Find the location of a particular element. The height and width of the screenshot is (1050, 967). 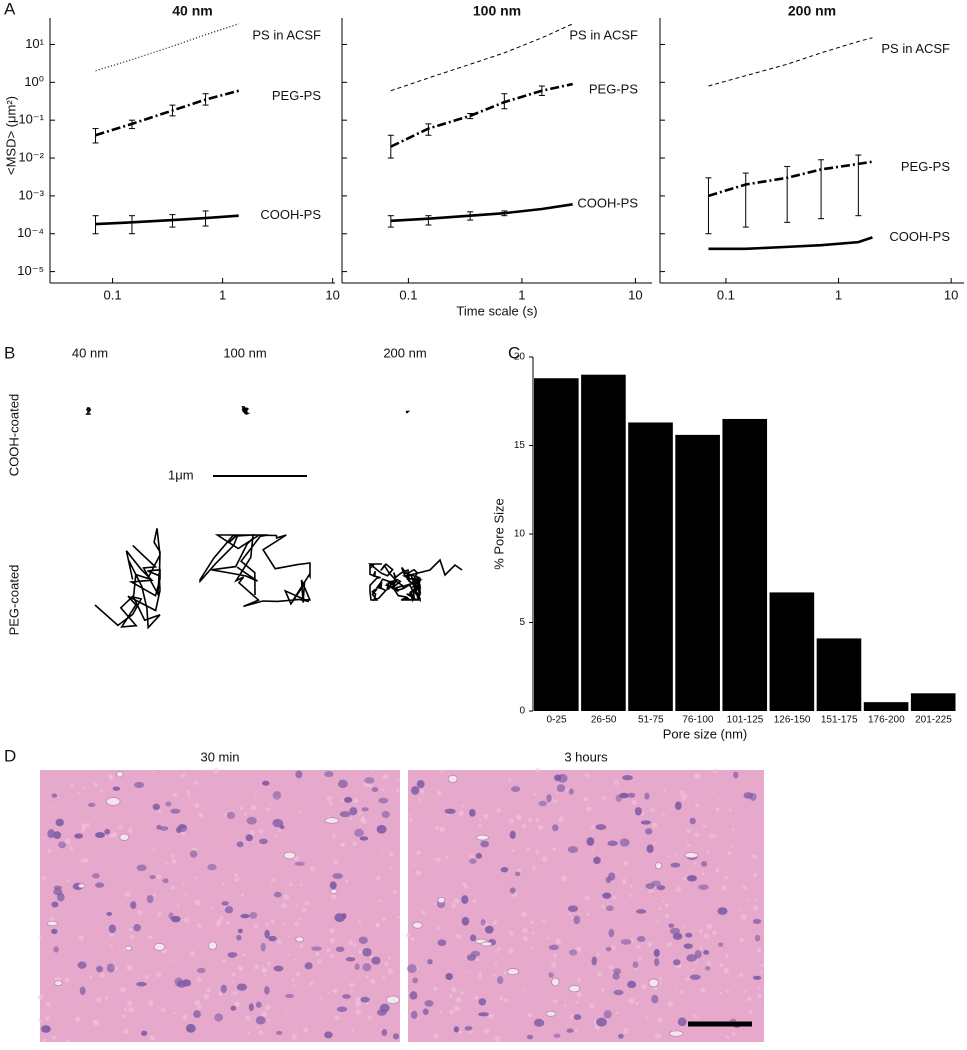

column-title: 200 nm is located at coordinates (404, 352).